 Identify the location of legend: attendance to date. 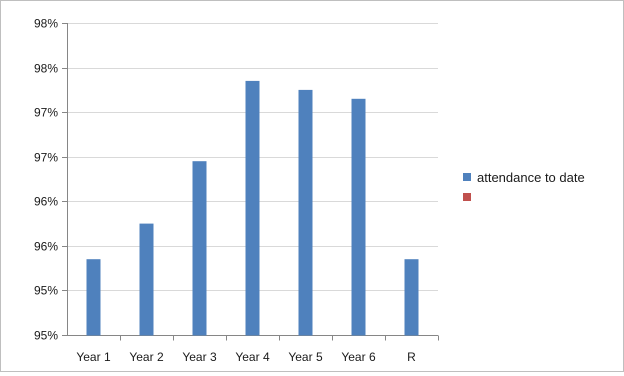
(524, 187).